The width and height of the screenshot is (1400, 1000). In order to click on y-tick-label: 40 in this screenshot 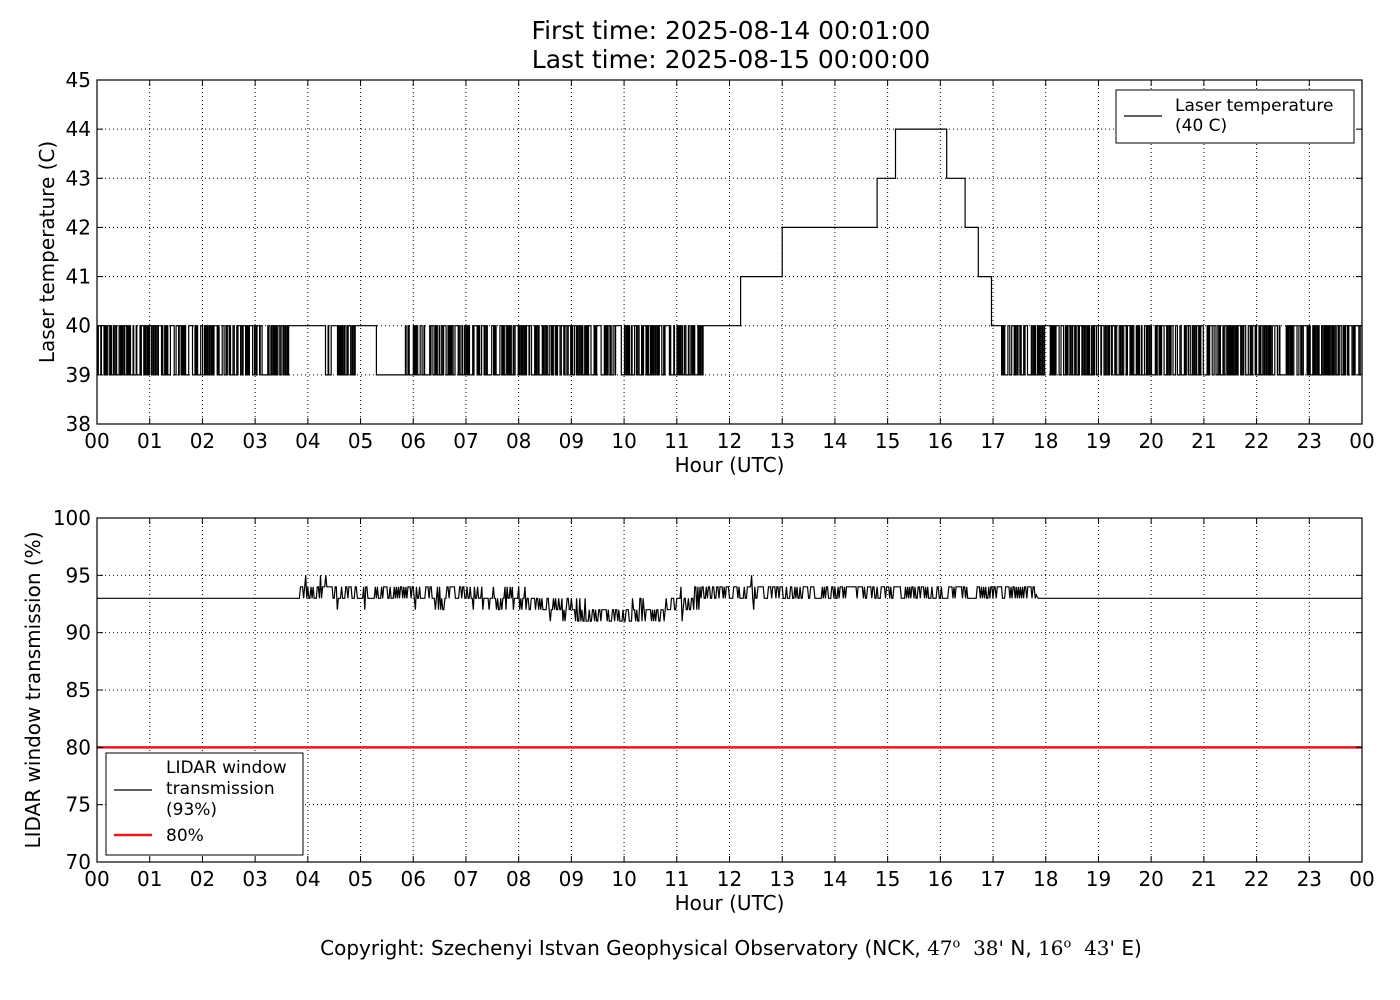, I will do `click(78, 326)`.